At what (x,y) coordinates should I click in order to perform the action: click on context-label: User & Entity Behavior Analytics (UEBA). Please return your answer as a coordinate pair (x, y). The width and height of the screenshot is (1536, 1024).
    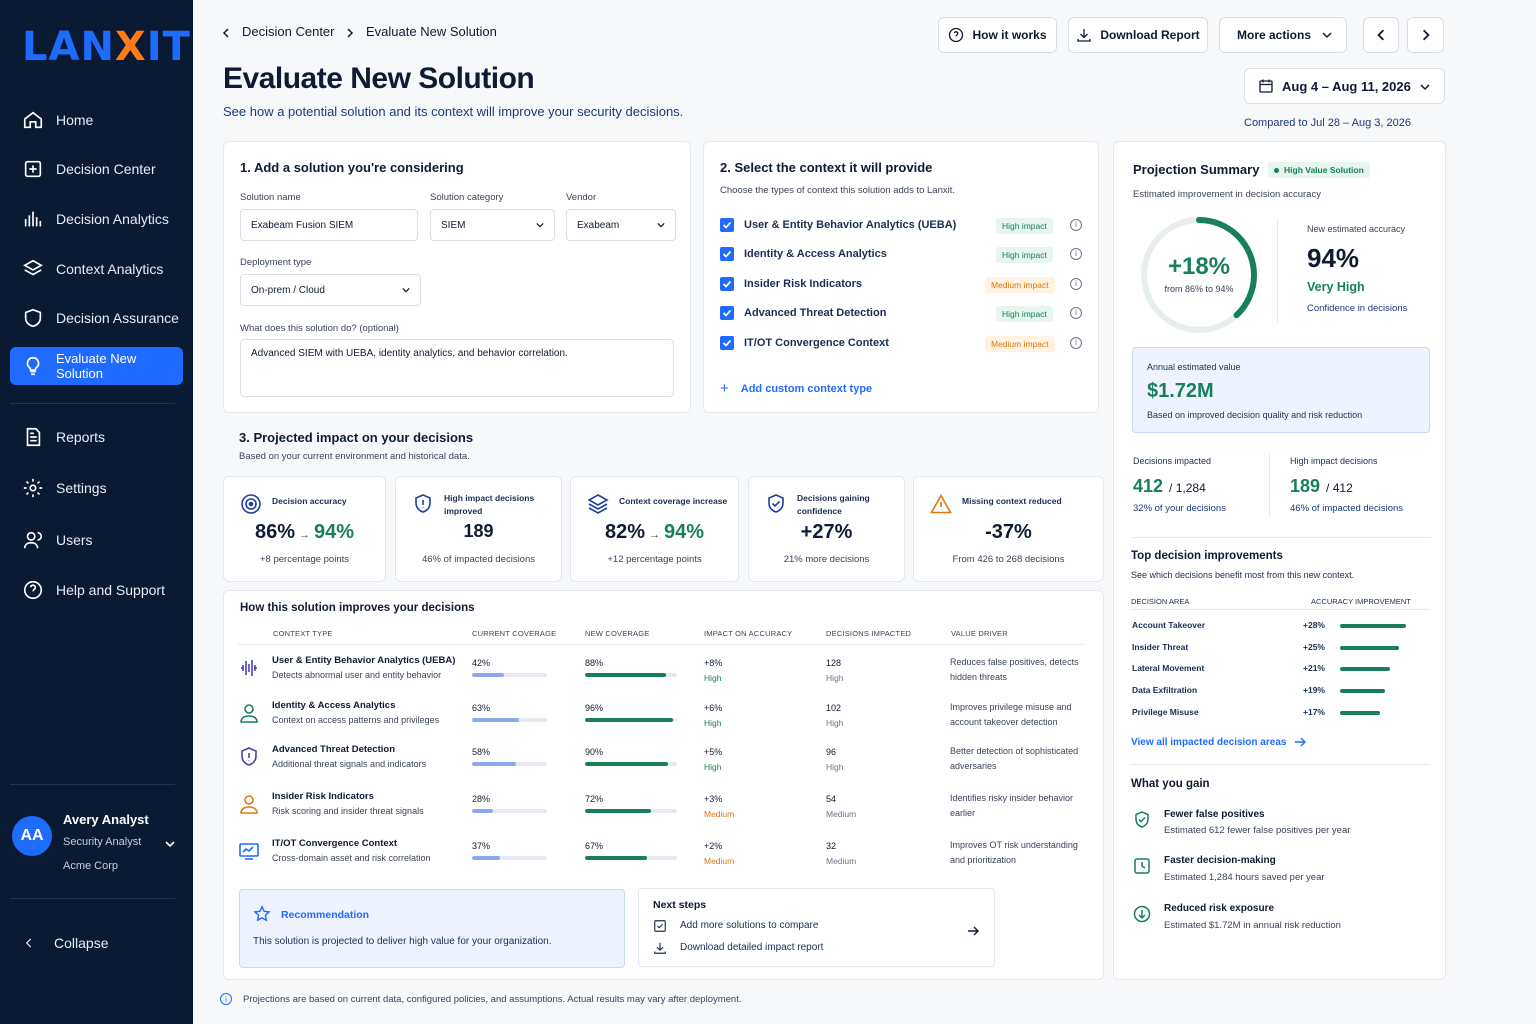
    Looking at the image, I should click on (850, 225).